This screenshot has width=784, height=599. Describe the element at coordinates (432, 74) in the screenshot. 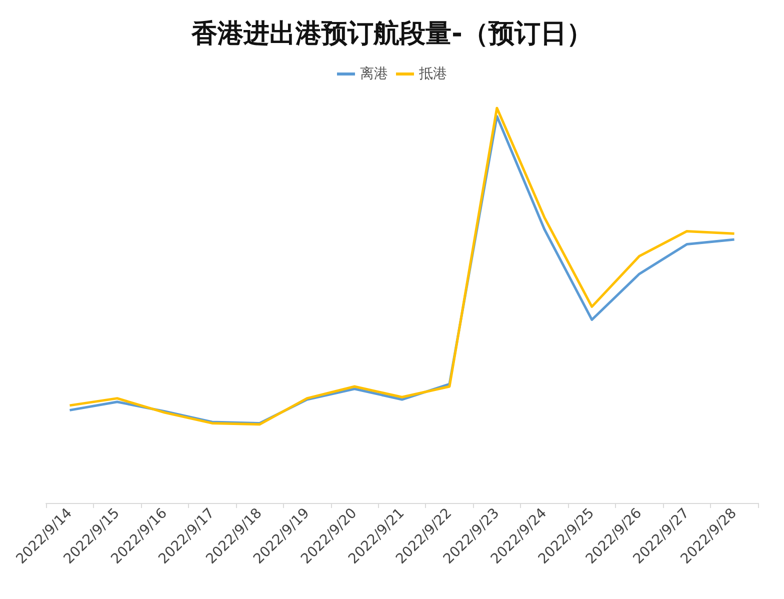

I see `legend-label: 抵港` at that location.